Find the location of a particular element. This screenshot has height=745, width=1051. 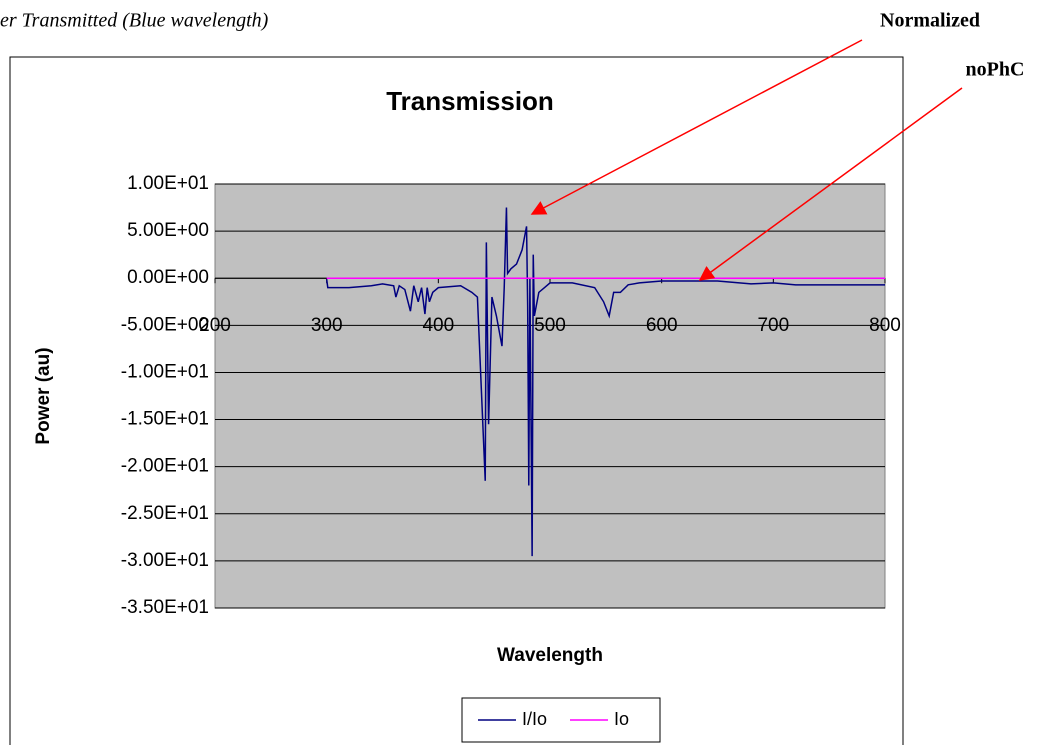

x-axis-label: Wavelength is located at coordinates (550, 655).